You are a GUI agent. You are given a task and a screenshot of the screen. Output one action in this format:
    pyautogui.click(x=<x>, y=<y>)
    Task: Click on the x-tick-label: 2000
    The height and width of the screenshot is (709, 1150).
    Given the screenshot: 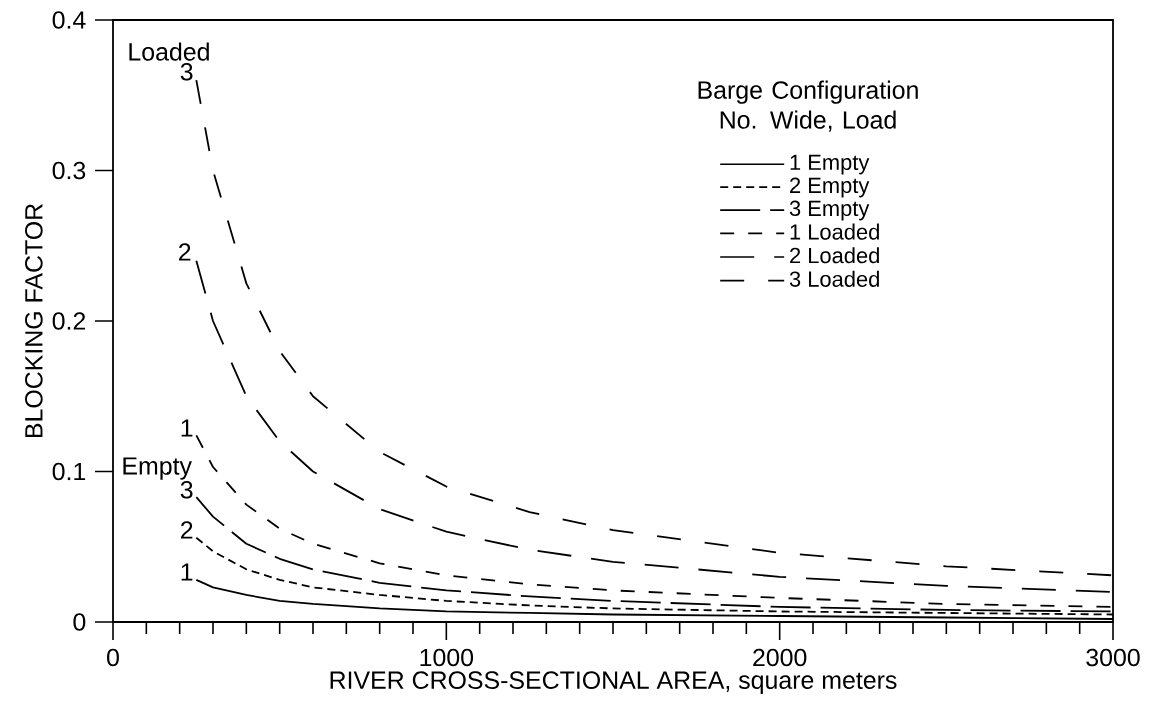 What is the action you would take?
    pyautogui.click(x=780, y=657)
    